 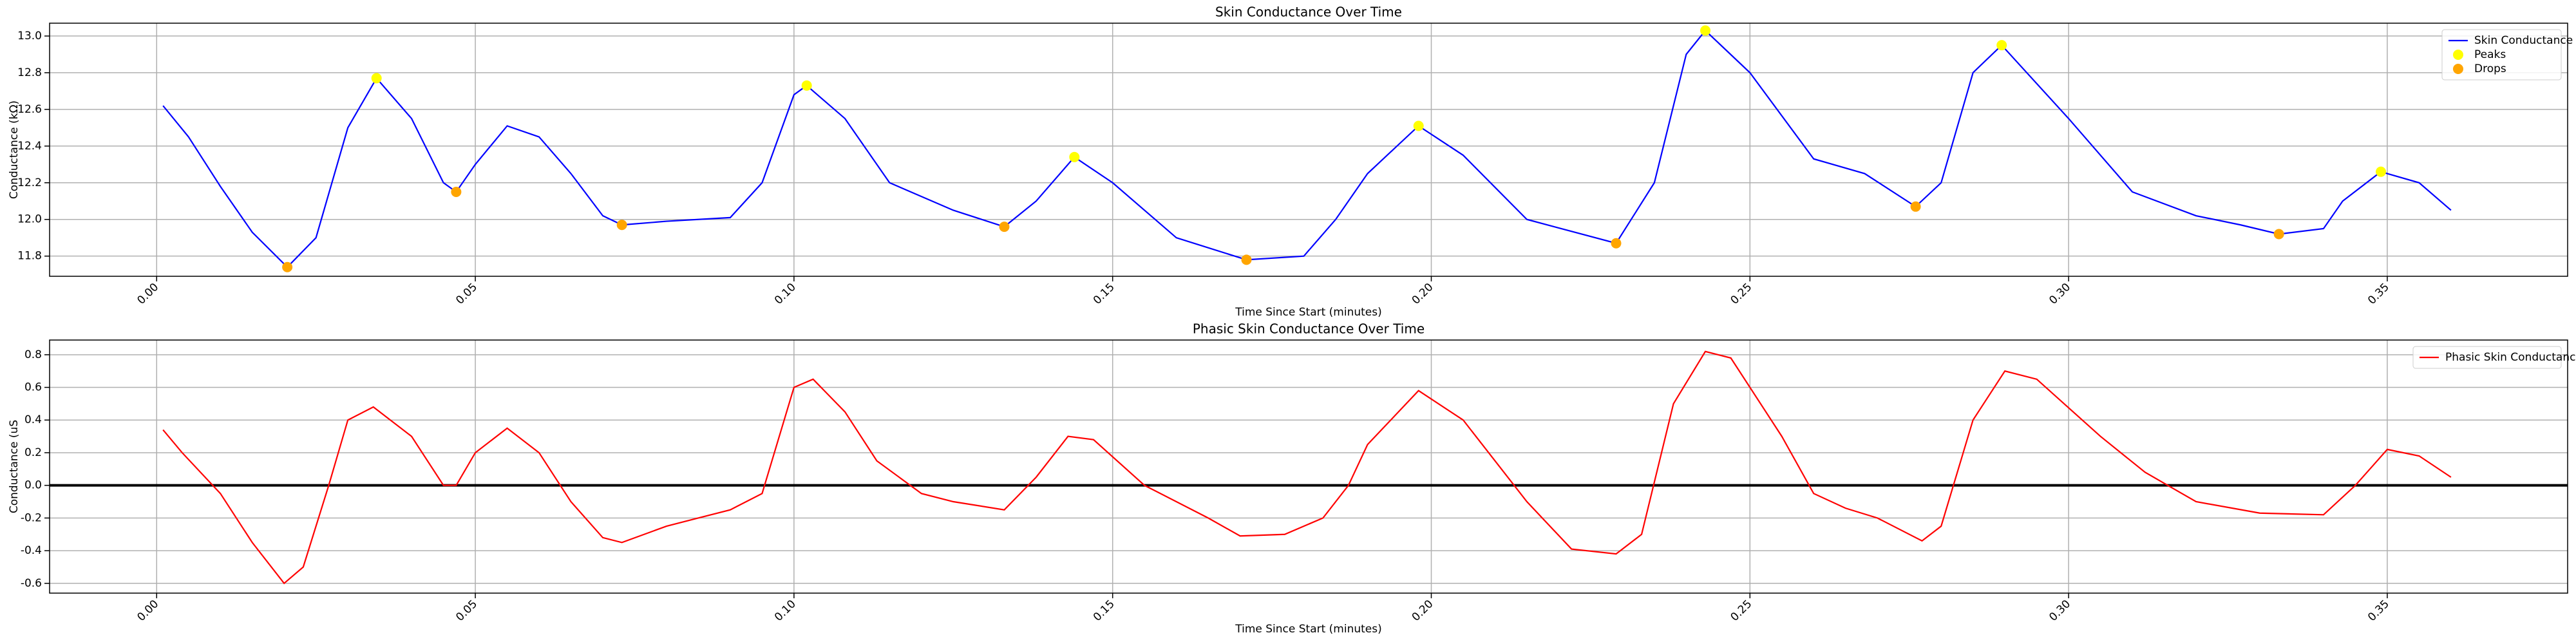 What do you see at coordinates (2510, 357) in the screenshot?
I see `legend-label: Phasic Skin Conductance` at bounding box center [2510, 357].